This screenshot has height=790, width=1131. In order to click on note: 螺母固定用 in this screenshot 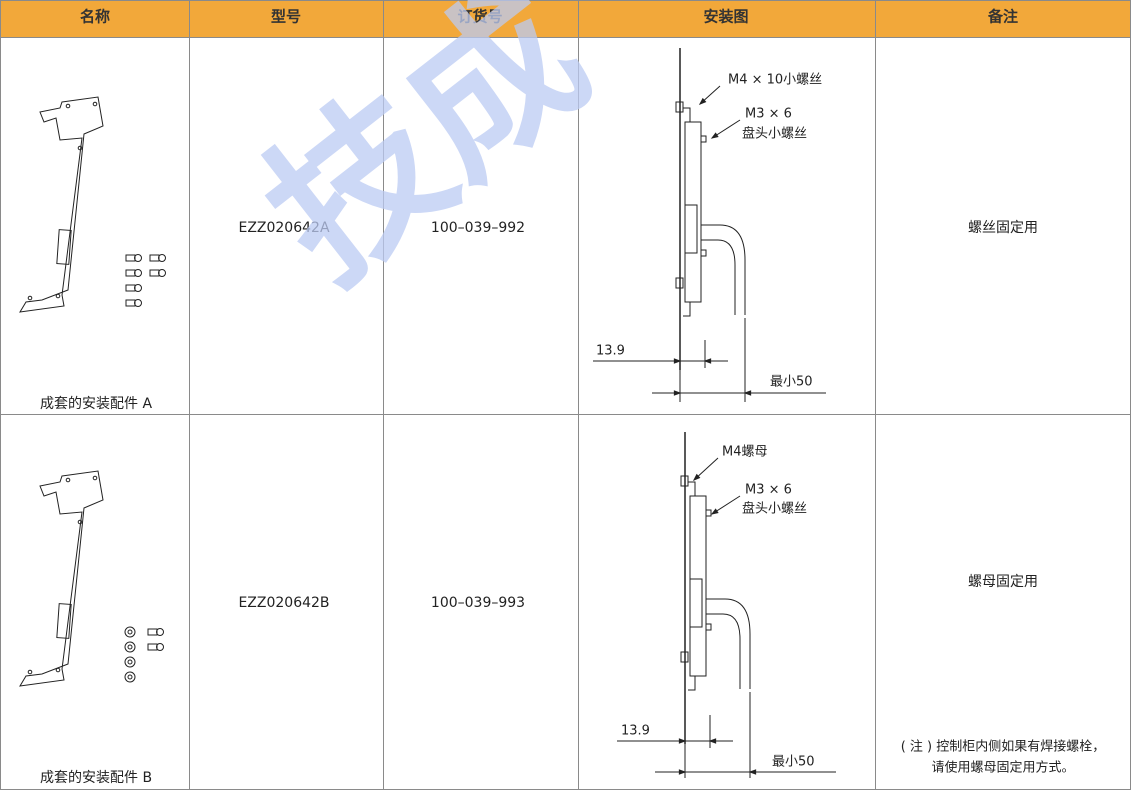, I will do `click(1003, 582)`.